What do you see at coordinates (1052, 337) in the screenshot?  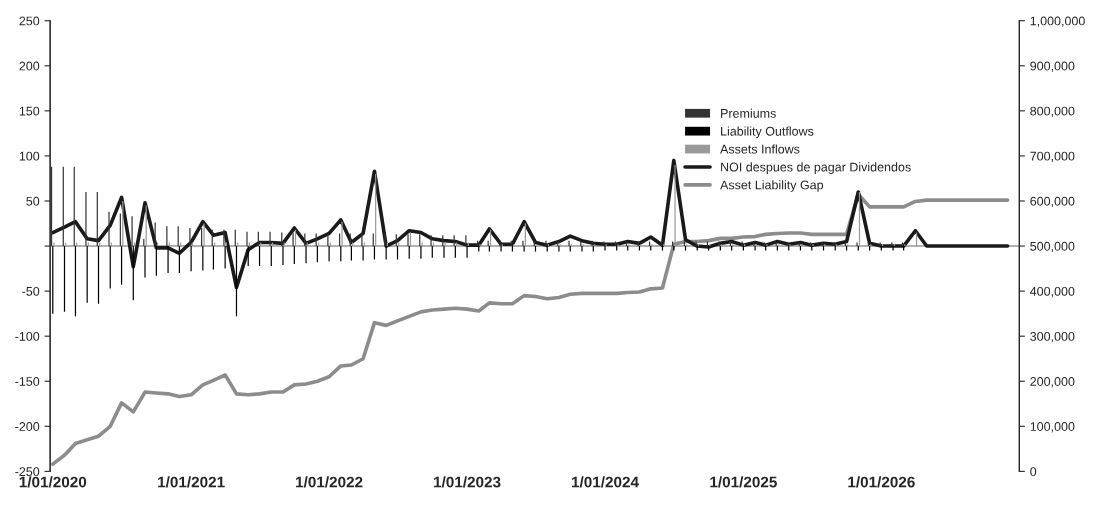 I see `y2-tick-label: 300,000` at bounding box center [1052, 337].